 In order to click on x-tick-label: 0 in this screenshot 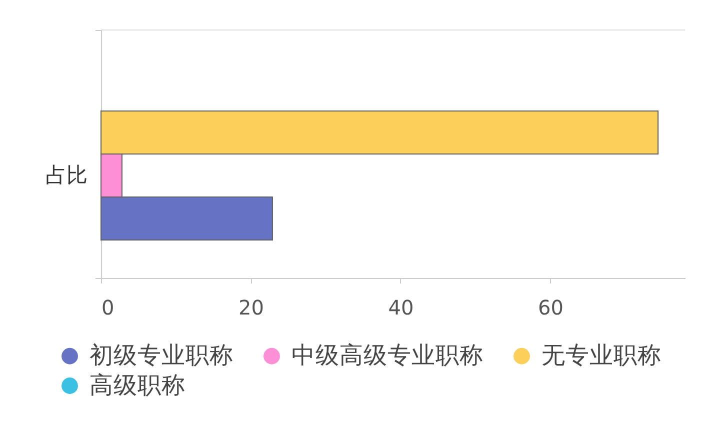, I will do `click(108, 308)`.